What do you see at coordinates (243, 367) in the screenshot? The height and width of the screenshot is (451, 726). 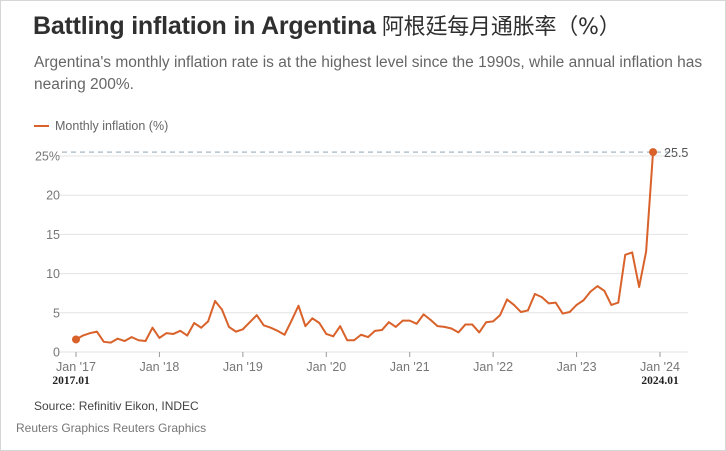 I see `x-tick-label: Jan '19` at bounding box center [243, 367].